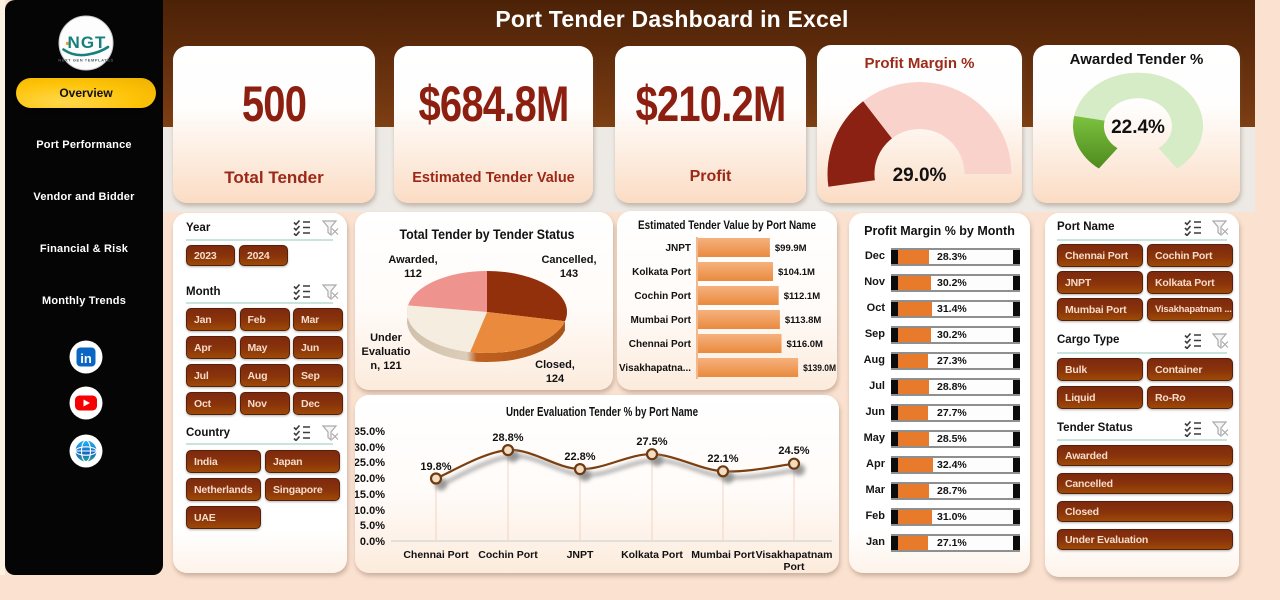 This screenshot has height=600, width=1280. Describe the element at coordinates (727, 225) in the screenshot. I see `svg-text:Estimated Tender Value by Port: Estimated Tender Value by Port Name` at that location.